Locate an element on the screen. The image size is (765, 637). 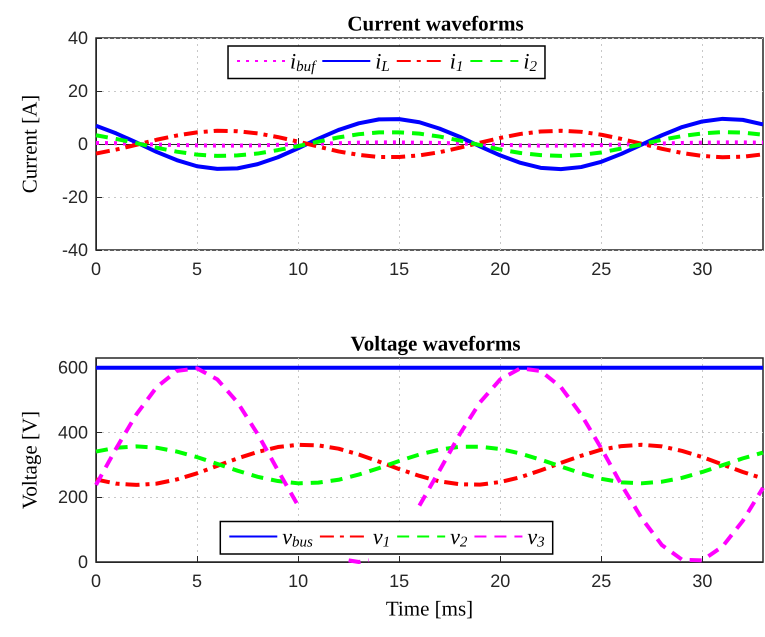
x-axis-title: Time [ms] is located at coordinates (430, 608).